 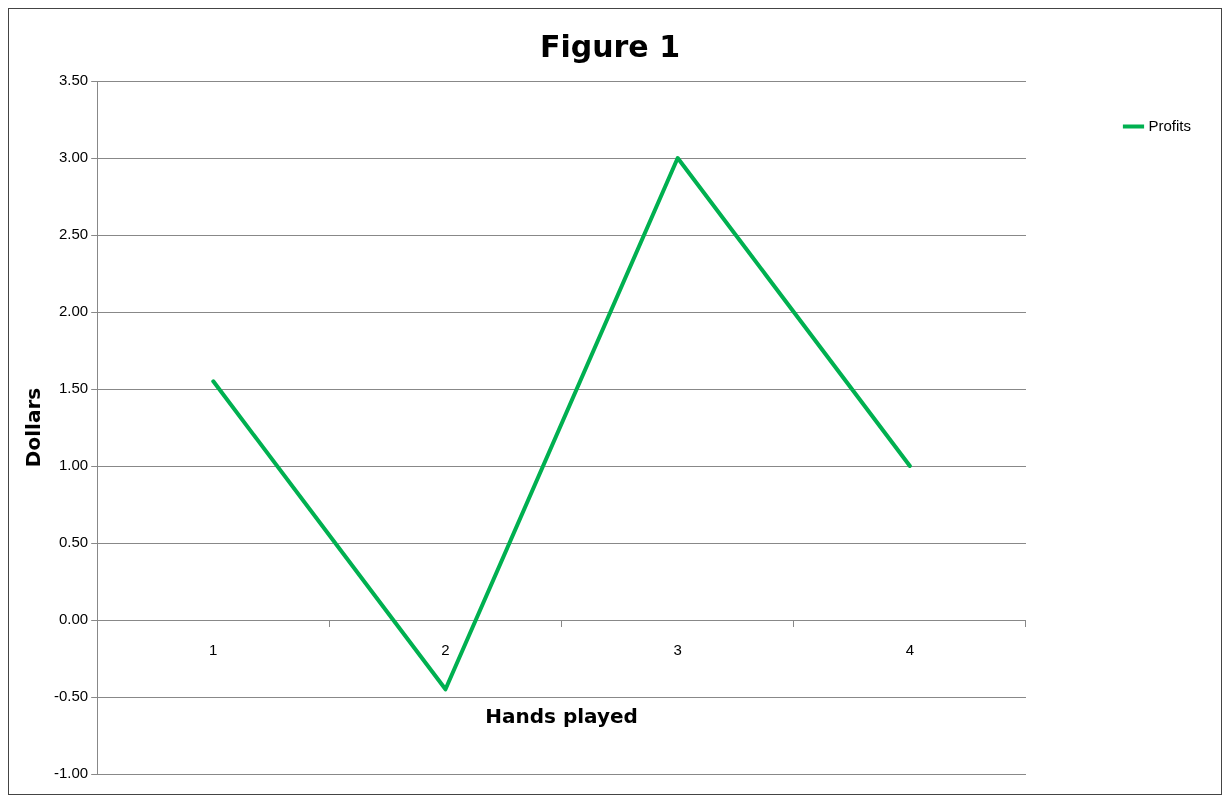 I want to click on x-tick-label: 1, so click(x=213, y=650).